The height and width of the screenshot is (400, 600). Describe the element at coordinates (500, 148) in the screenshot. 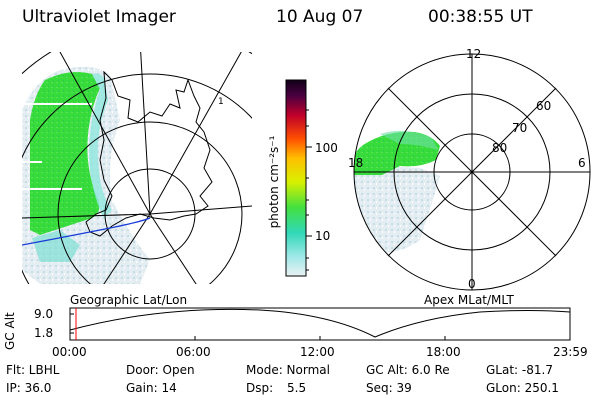

I see `mlat-label-80: 80` at that location.